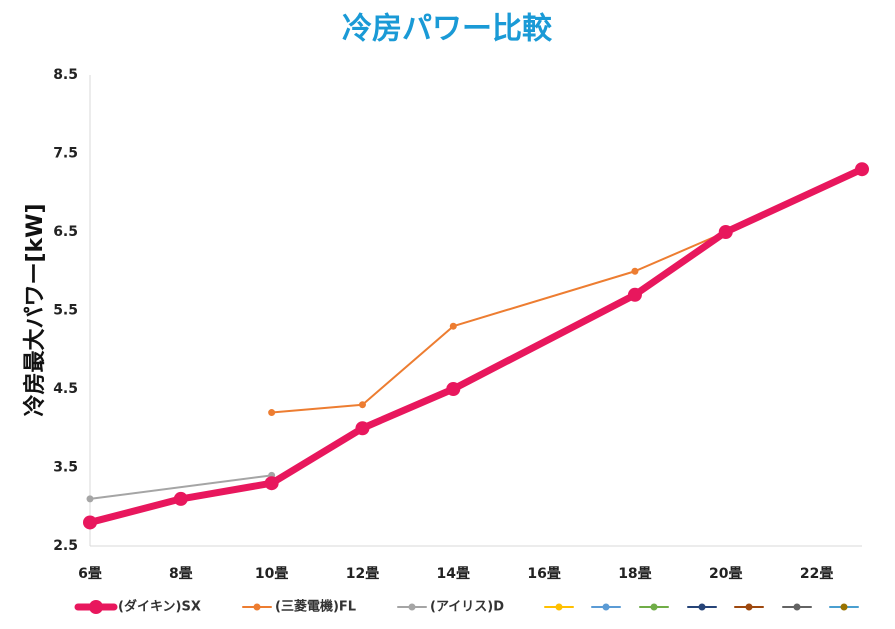 Image resolution: width=895 pixels, height=629 pixels. I want to click on x-tick-label: 20畳, so click(725, 574).